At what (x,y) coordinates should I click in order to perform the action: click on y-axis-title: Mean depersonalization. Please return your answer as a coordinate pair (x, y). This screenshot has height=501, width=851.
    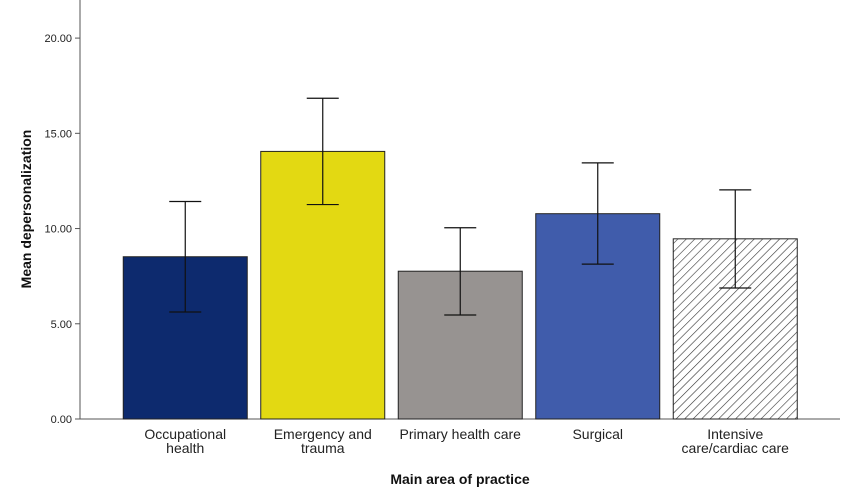
    Looking at the image, I should click on (26, 209).